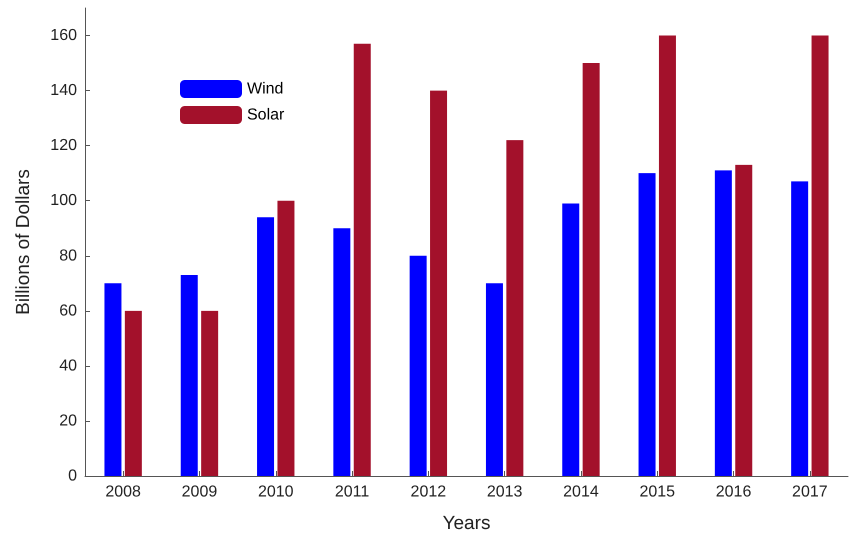 The width and height of the screenshot is (855, 539). Describe the element at coordinates (581, 492) in the screenshot. I see `x-tick-label: 2014` at that location.